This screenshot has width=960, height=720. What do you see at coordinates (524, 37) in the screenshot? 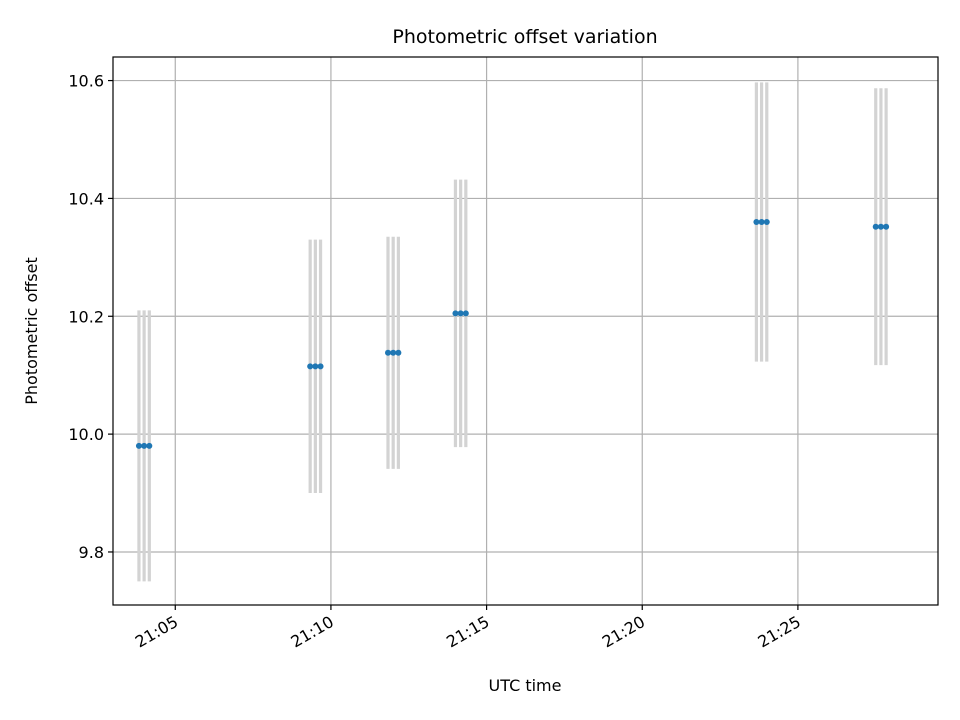
I see `chart-title: Photometric offset variation` at bounding box center [524, 37].